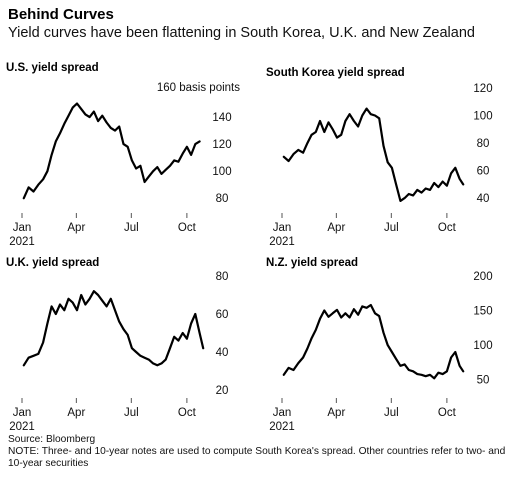 Image resolution: width=518 pixels, height=491 pixels. What do you see at coordinates (335, 73) in the screenshot?
I see `panel-title: South Korea yield spread` at bounding box center [335, 73].